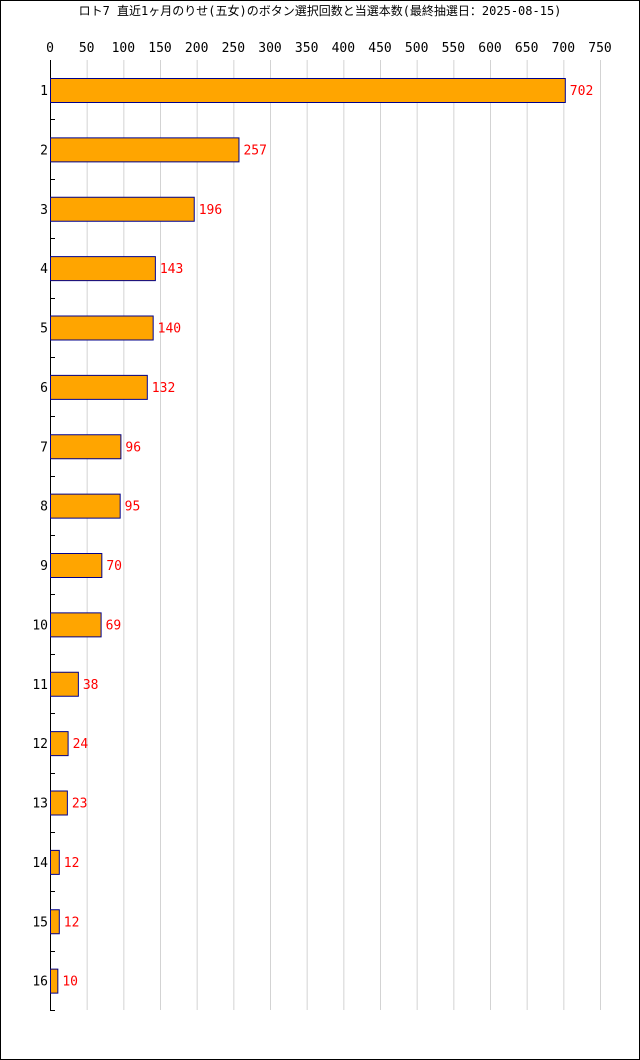  What do you see at coordinates (171, 269) in the screenshot?
I see `data-label: 143` at bounding box center [171, 269].